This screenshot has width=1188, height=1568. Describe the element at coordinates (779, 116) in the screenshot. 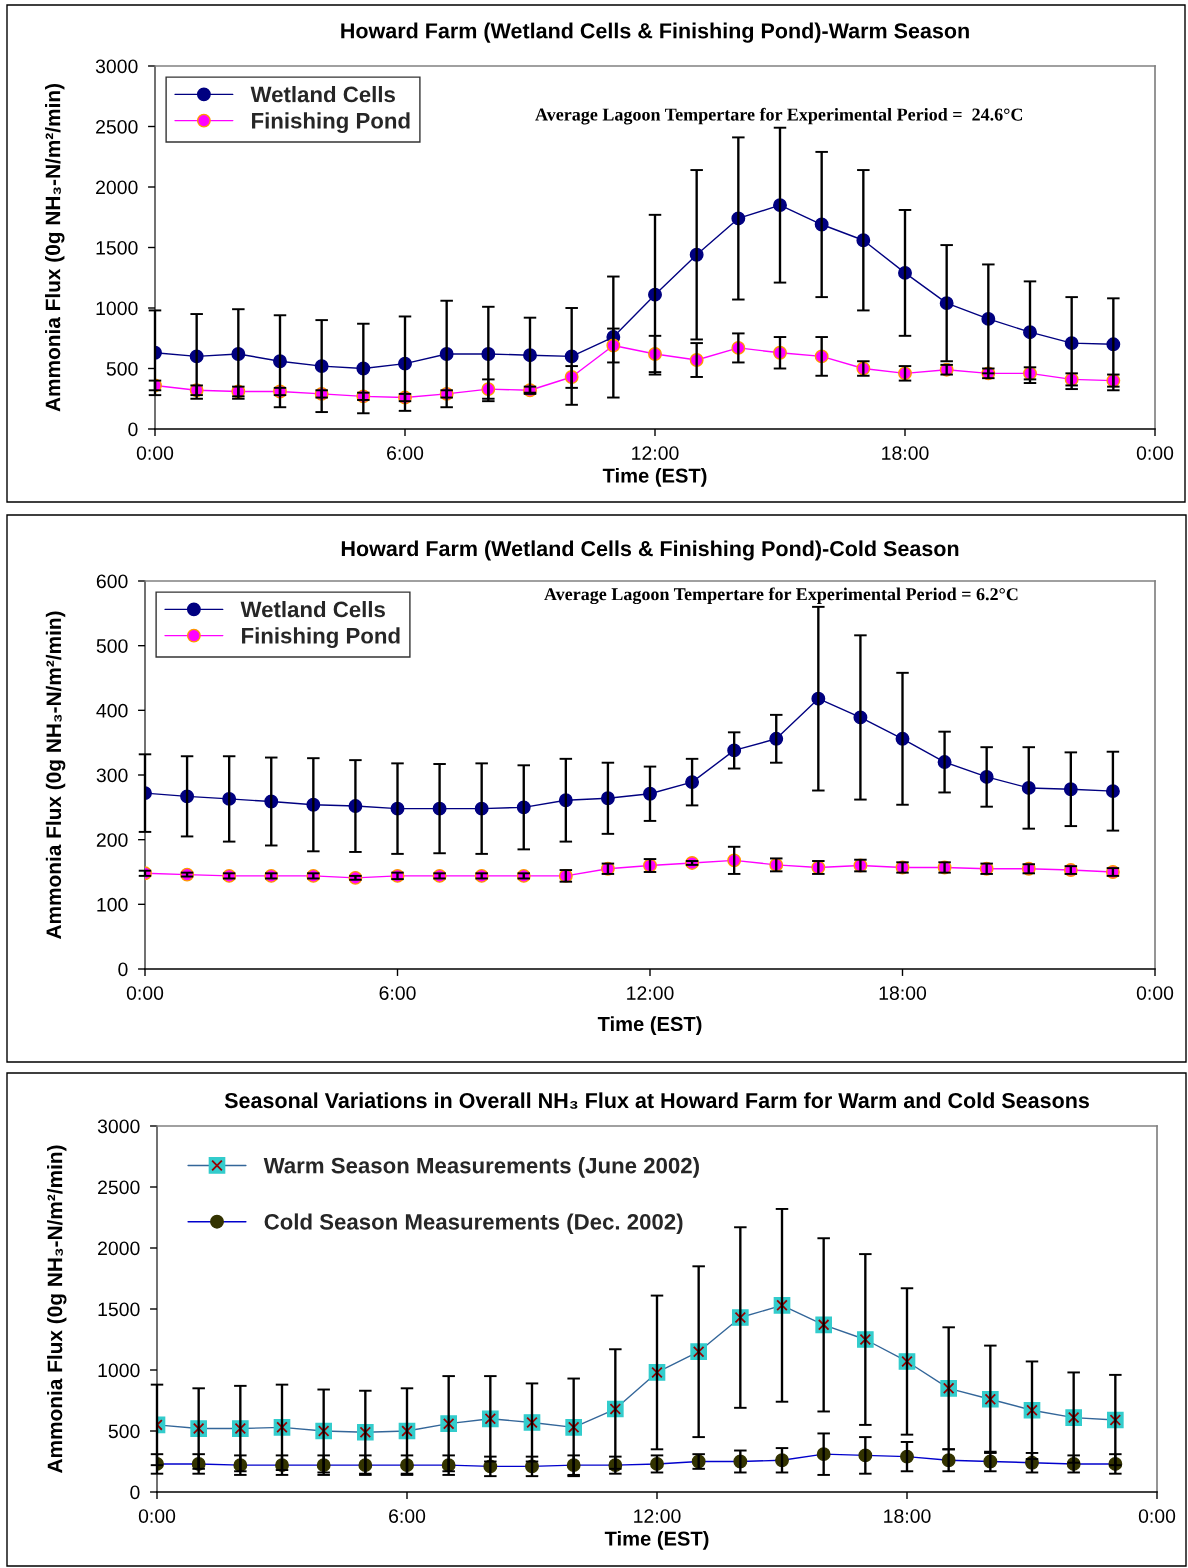

I see `annotation: Average Lagoon Tempertare for Experimental Period = 24.6°C` at that location.